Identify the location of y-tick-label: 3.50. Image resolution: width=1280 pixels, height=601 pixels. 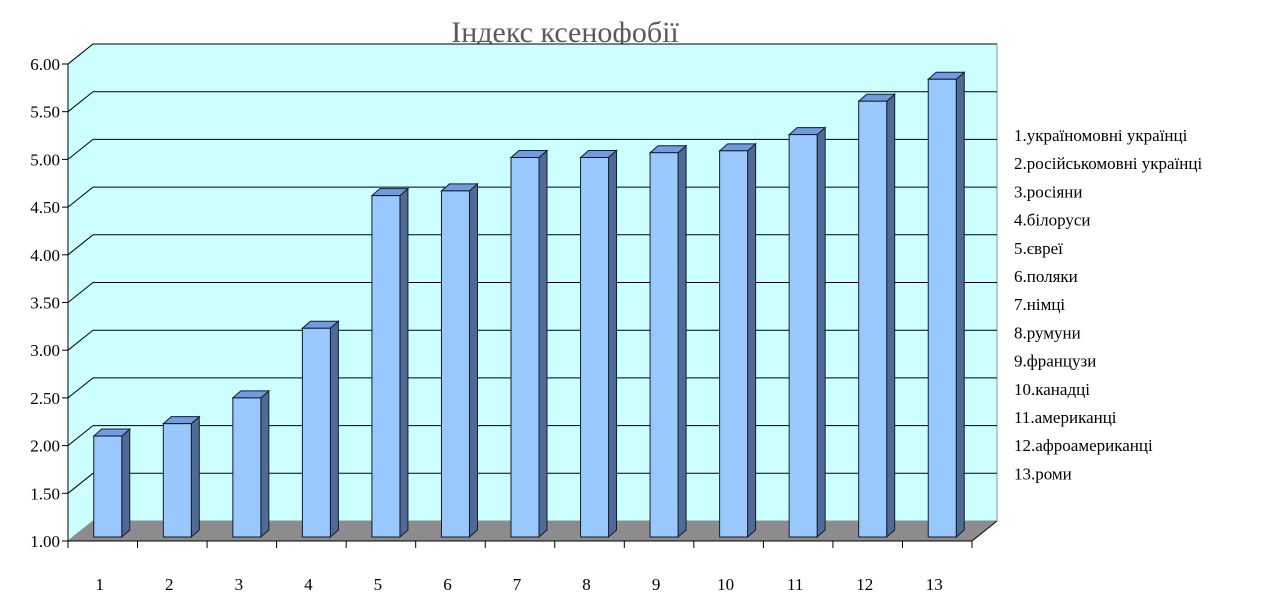
(45, 303).